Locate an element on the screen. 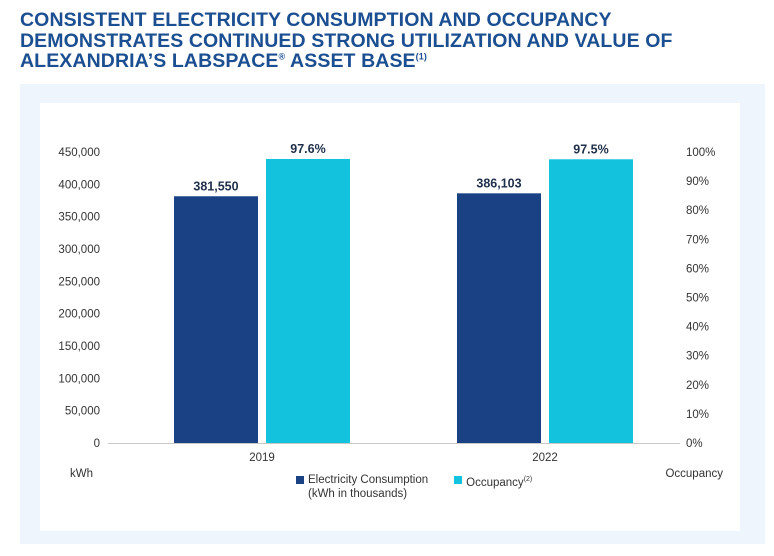  headline-footnote: (1) is located at coordinates (421, 56).